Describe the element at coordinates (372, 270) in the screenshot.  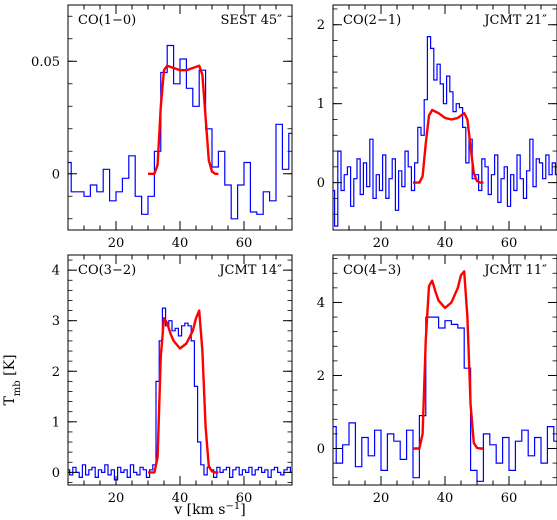
I see `transition-label: CO(4−3)` at that location.